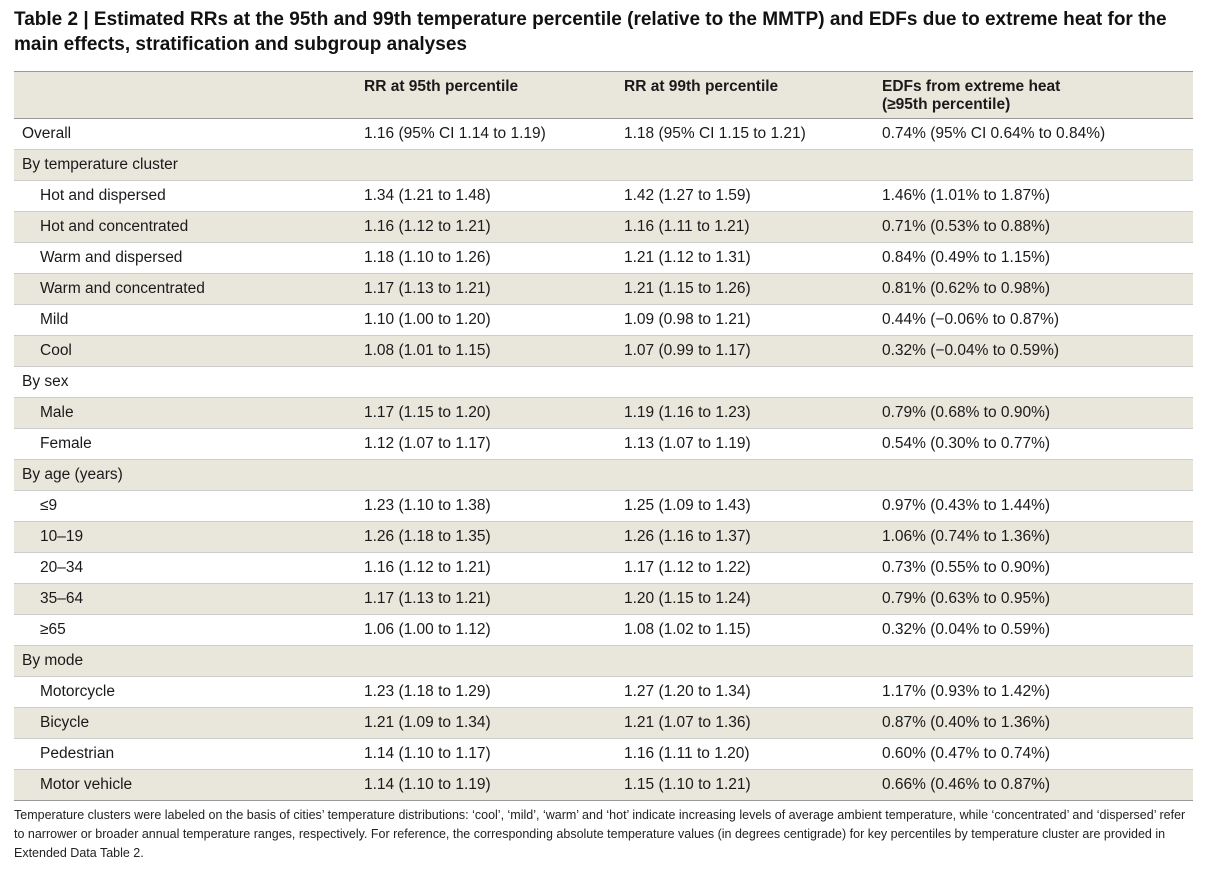 This screenshot has height=872, width=1210. What do you see at coordinates (1033, 258) in the screenshot?
I see `edf-cell: 0.84% (0.49% to 1.15%)` at bounding box center [1033, 258].